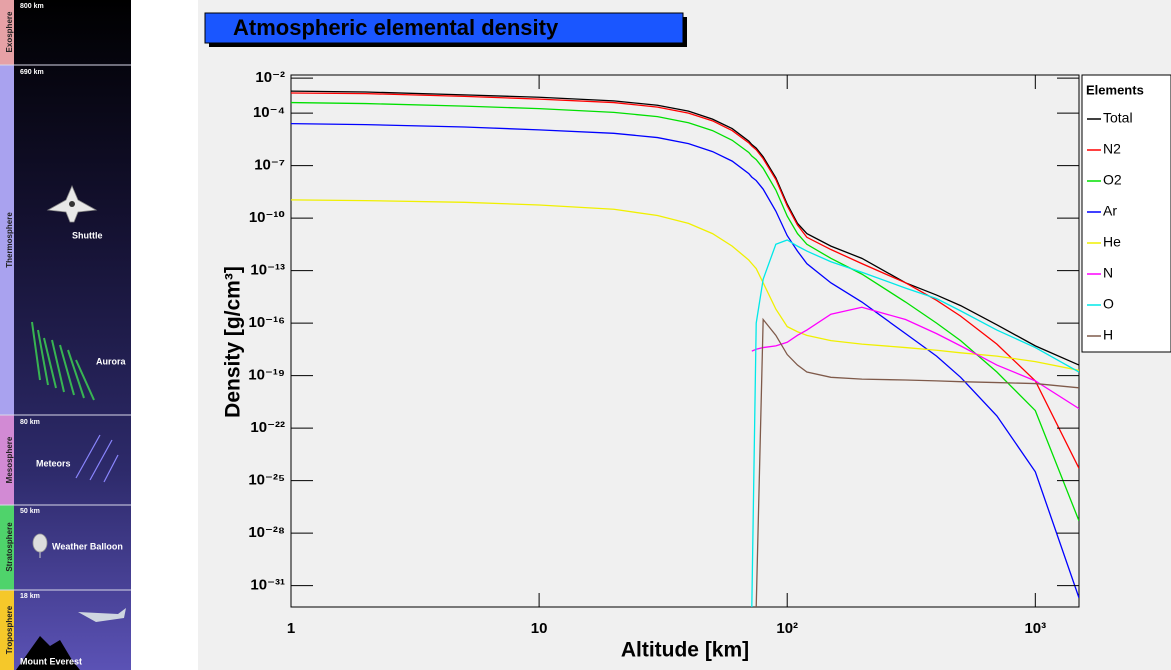 The height and width of the screenshot is (670, 1171). Describe the element at coordinates (291, 628) in the screenshot. I see `x-tick-label: 1` at that location.